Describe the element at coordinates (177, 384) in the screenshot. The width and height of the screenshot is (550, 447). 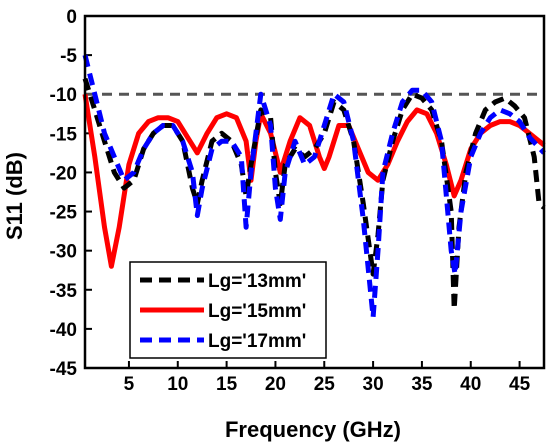
I see `x-tick-label: 10` at that location.